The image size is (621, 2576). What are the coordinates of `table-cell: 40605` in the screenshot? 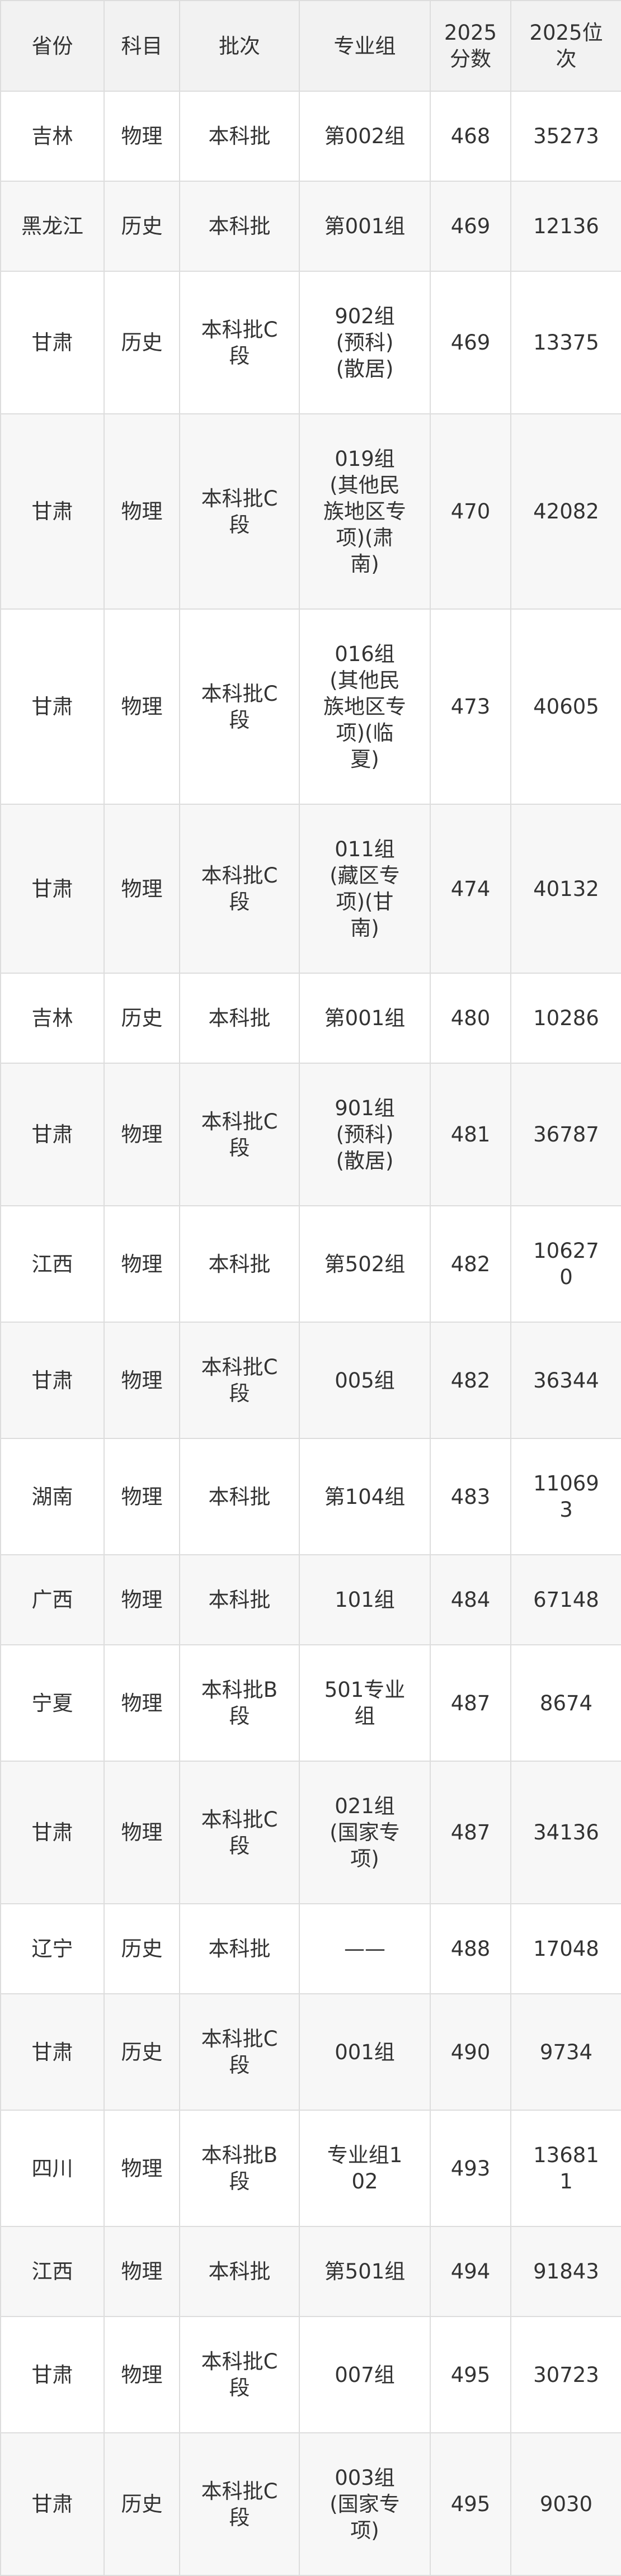 It's located at (565, 706).